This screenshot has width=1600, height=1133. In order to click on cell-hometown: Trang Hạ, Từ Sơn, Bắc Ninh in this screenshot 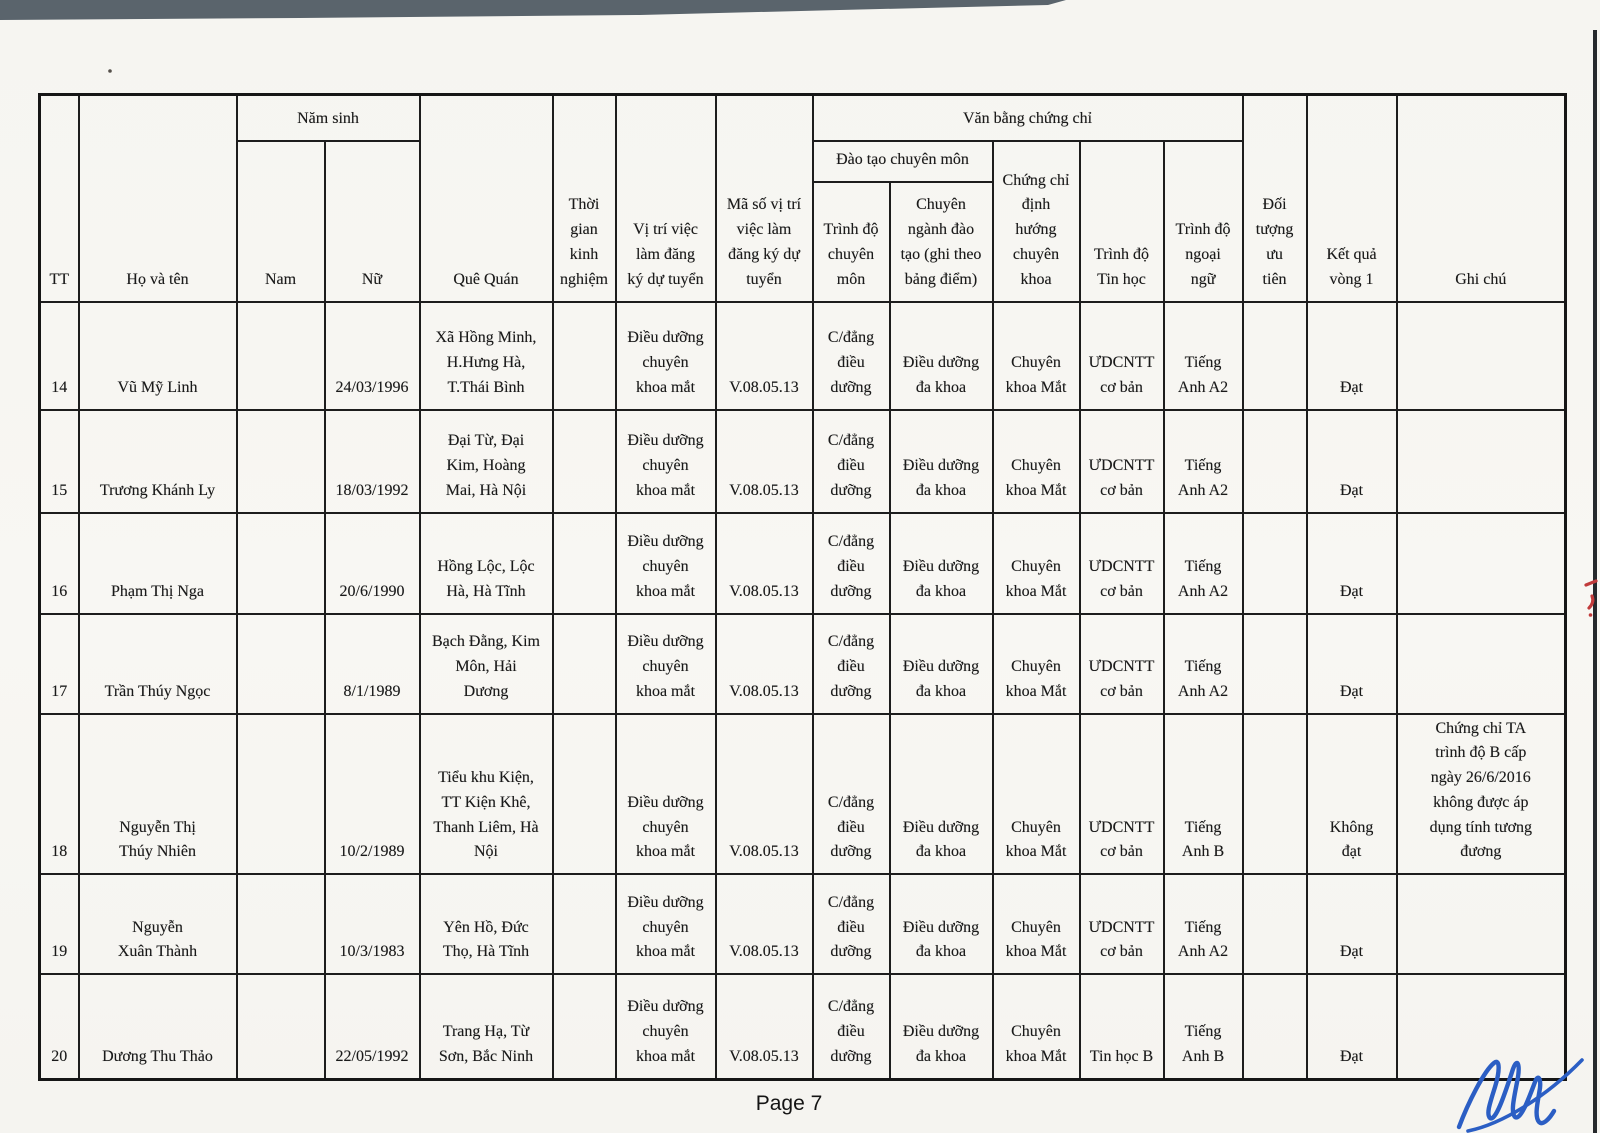, I will do `click(486, 1027)`.